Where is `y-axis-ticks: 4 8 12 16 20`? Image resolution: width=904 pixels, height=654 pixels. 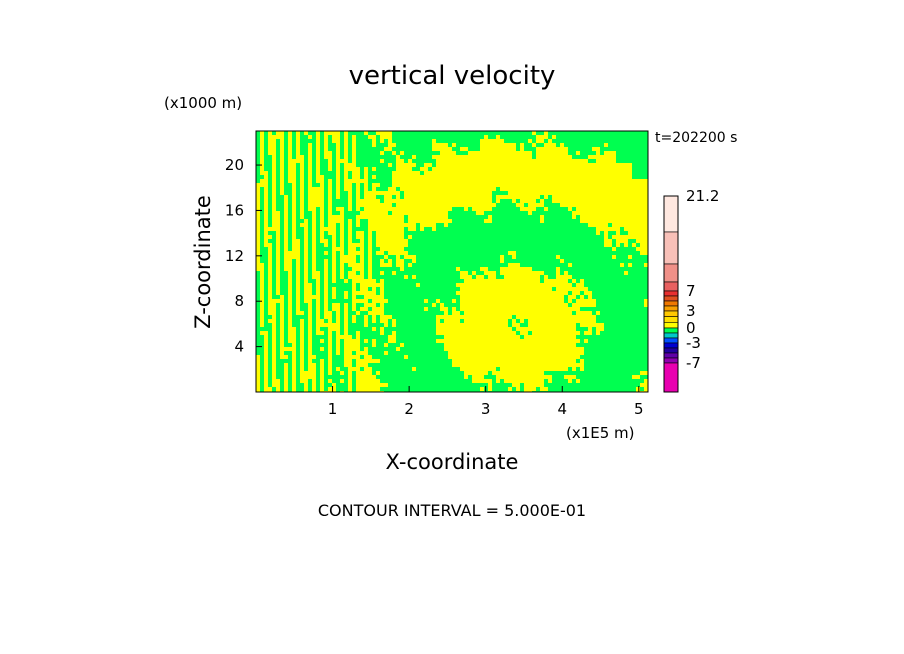 y-axis-ticks: 4 8 12 16 20 is located at coordinates (243, 256).